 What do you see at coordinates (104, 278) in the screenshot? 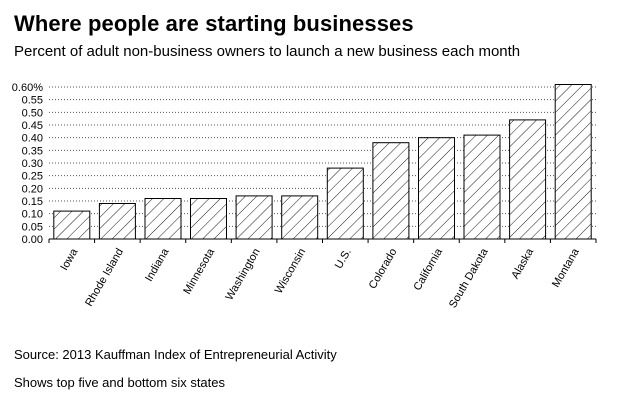
I see `x-tick-label: Rhode Island` at bounding box center [104, 278].